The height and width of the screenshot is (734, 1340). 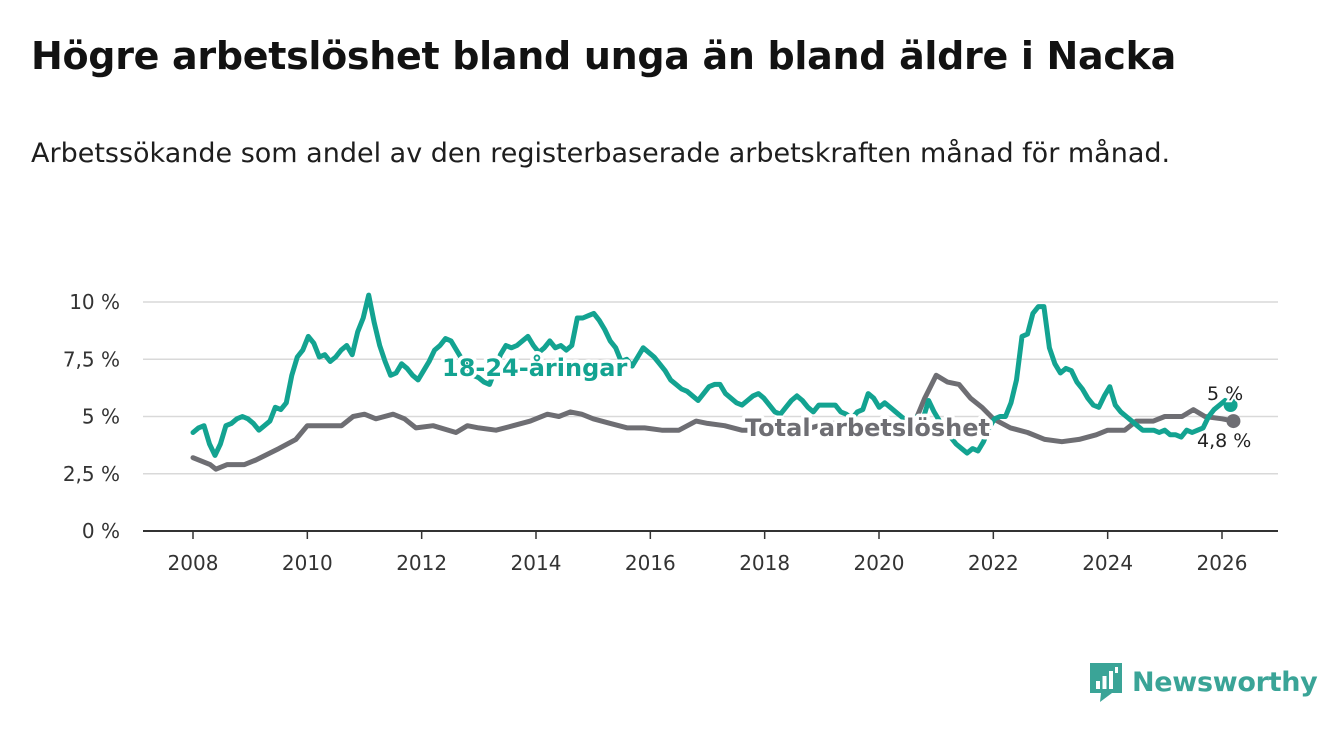 What do you see at coordinates (867, 428) in the screenshot?
I see `total-series-label: Total arbetslöshet` at bounding box center [867, 428].